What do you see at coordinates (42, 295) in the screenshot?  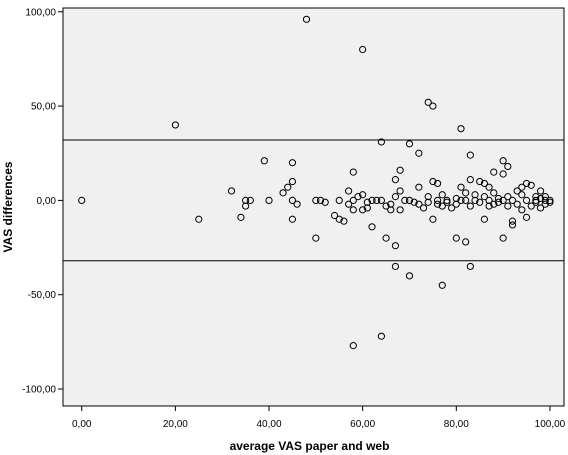 I see `y-tick-label: -50,00` at bounding box center [42, 295].